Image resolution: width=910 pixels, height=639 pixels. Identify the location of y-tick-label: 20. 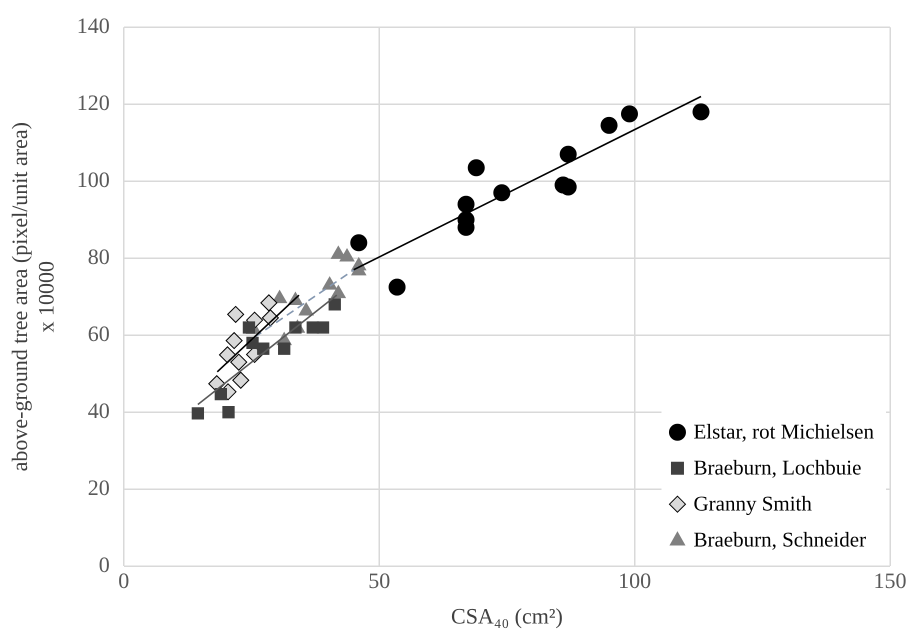
(99, 487).